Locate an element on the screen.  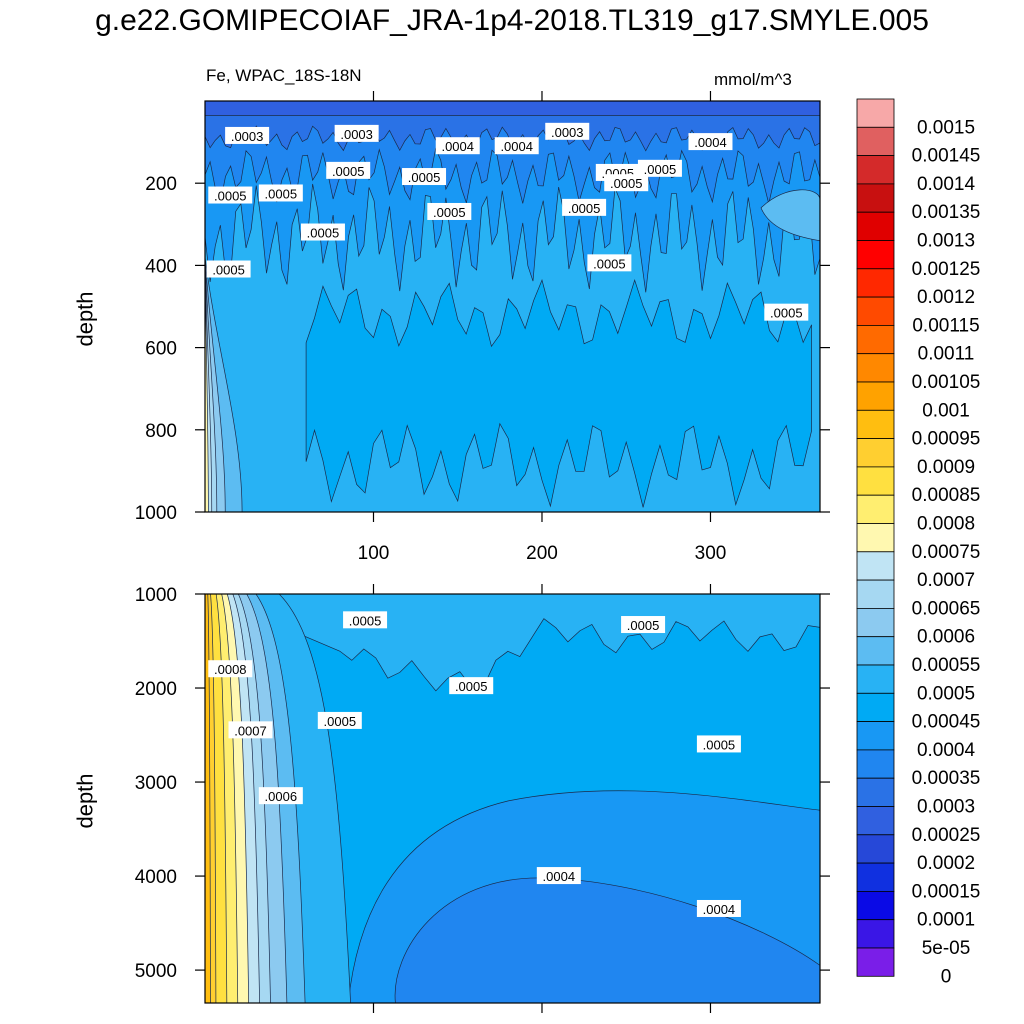
upper-contour-label: .0003 is located at coordinates (356, 133).